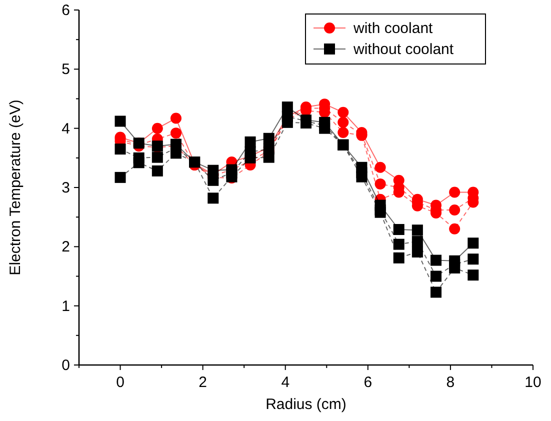 The width and height of the screenshot is (551, 421). What do you see at coordinates (66, 365) in the screenshot?
I see `y-tick-label: 0` at bounding box center [66, 365].